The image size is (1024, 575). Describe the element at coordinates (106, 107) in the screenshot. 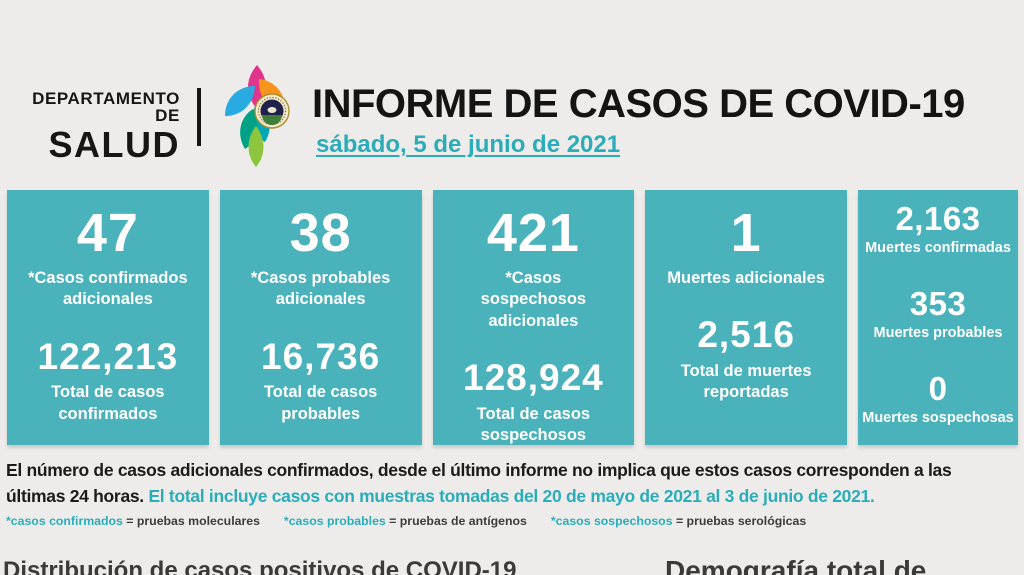

I see `department-name-line1: DEPARTAMENTO DE` at that location.